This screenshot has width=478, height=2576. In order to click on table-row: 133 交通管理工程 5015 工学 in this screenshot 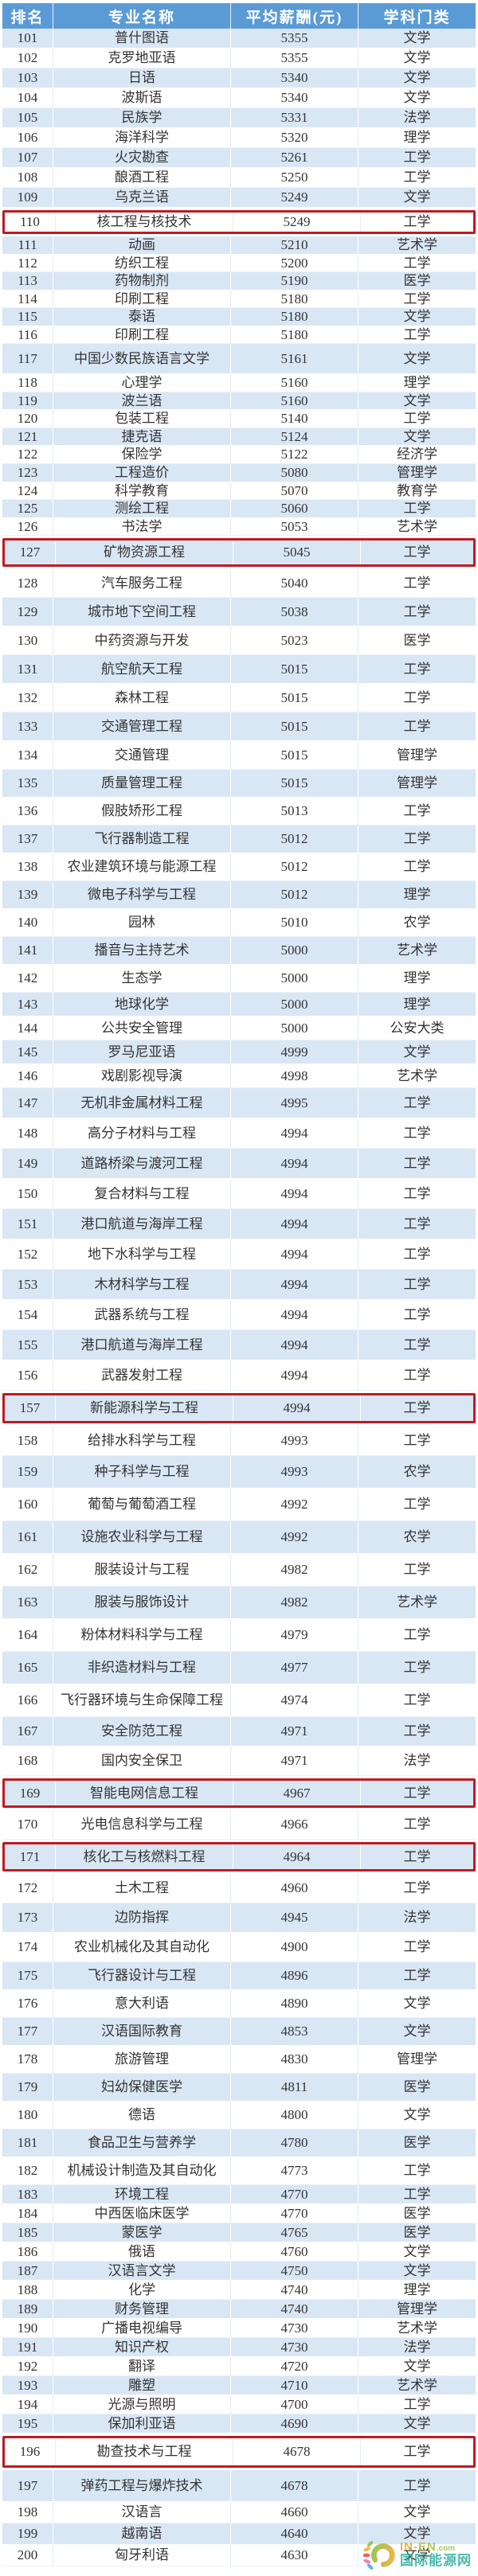, I will do `click(239, 727)`.